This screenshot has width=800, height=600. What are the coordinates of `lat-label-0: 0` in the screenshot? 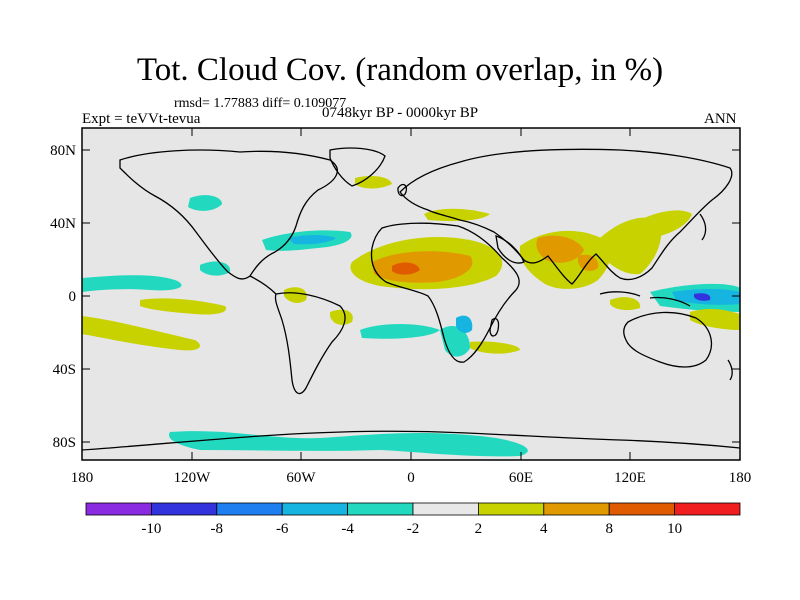 It's located at (73, 297).